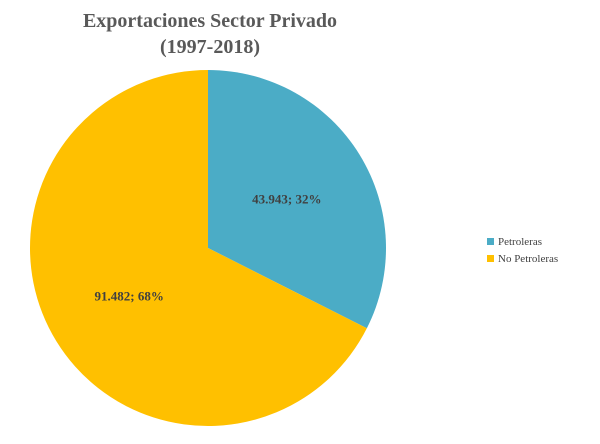 Image resolution: width=600 pixels, height=444 pixels. What do you see at coordinates (286, 199) in the screenshot?
I see `data-label-petroleras: 43.943; 32%` at bounding box center [286, 199].